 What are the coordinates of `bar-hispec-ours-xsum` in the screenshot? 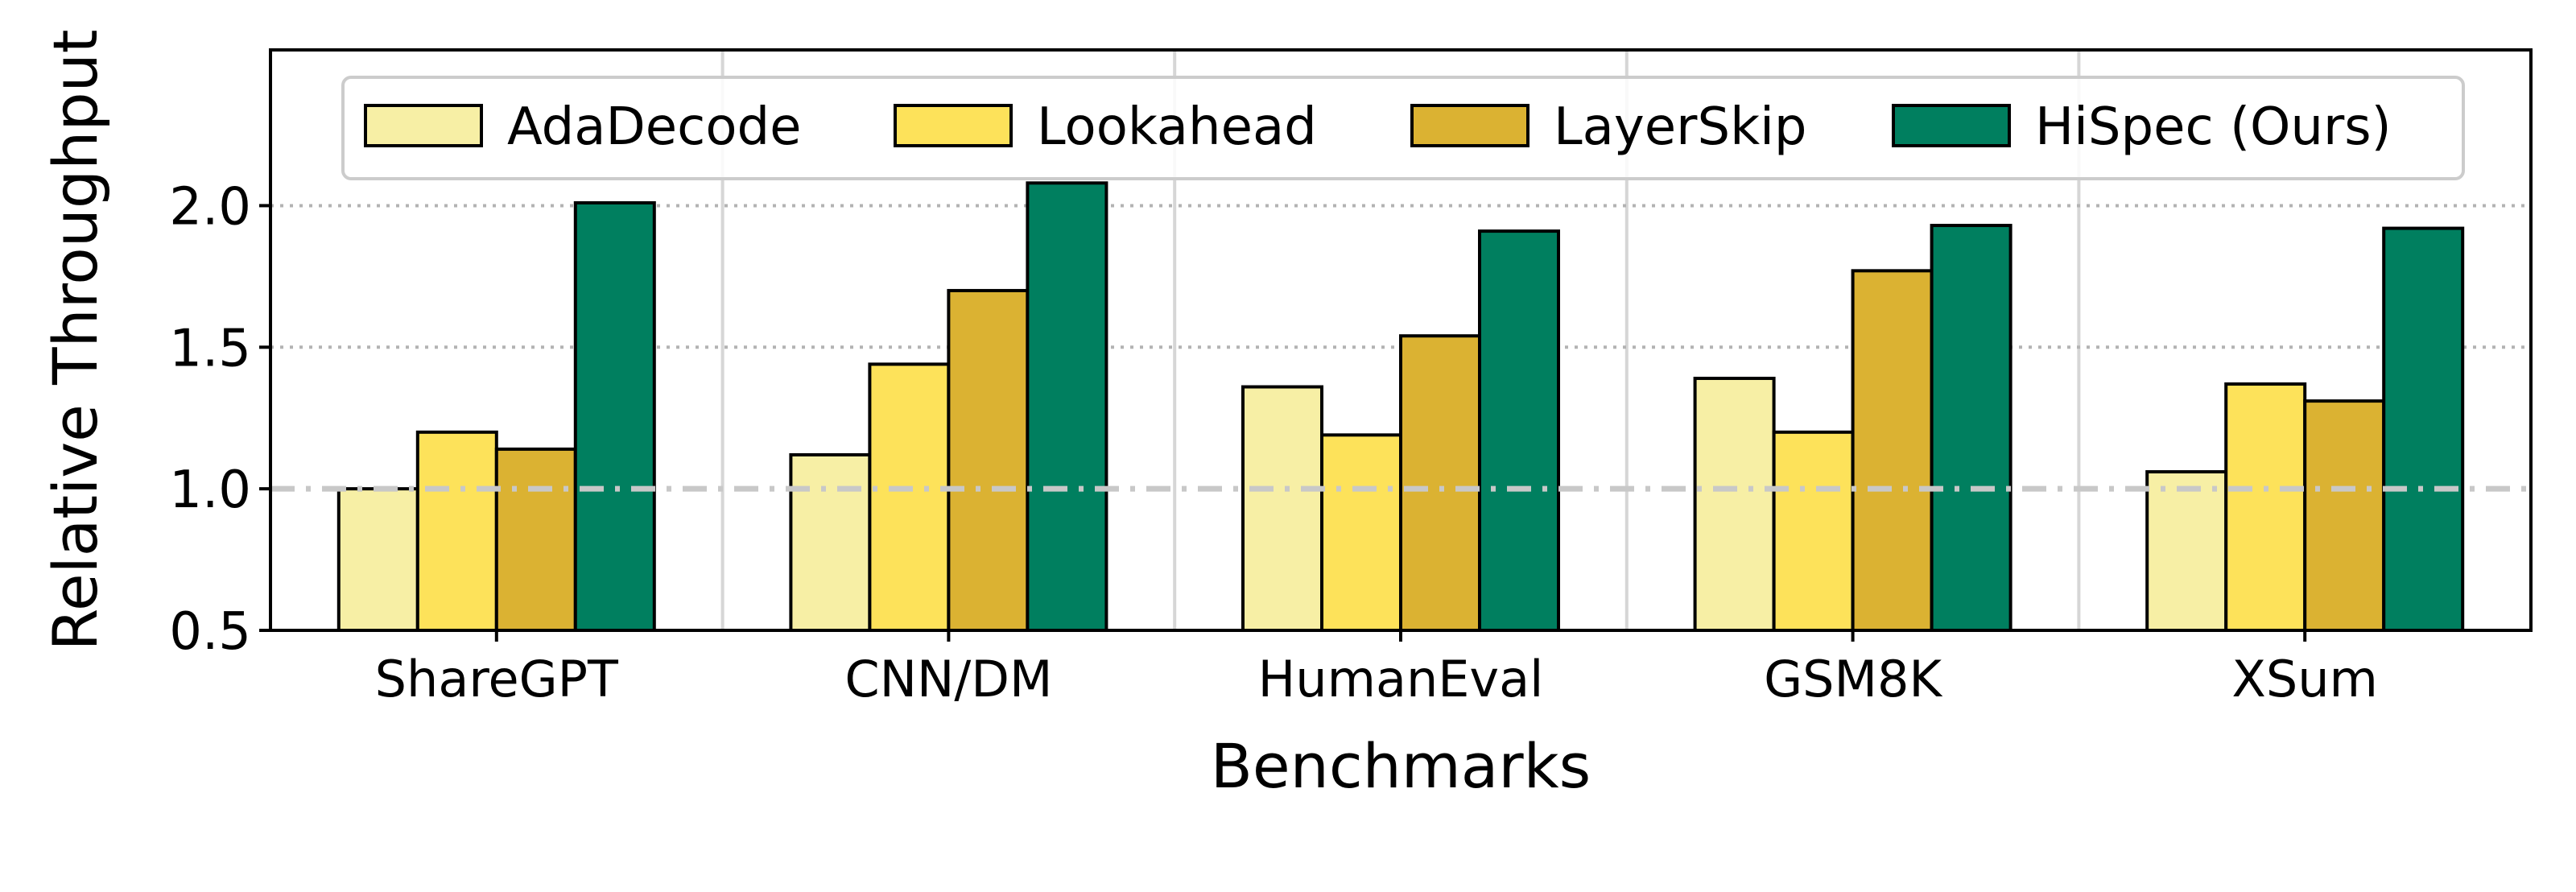 It's located at (2423, 429).